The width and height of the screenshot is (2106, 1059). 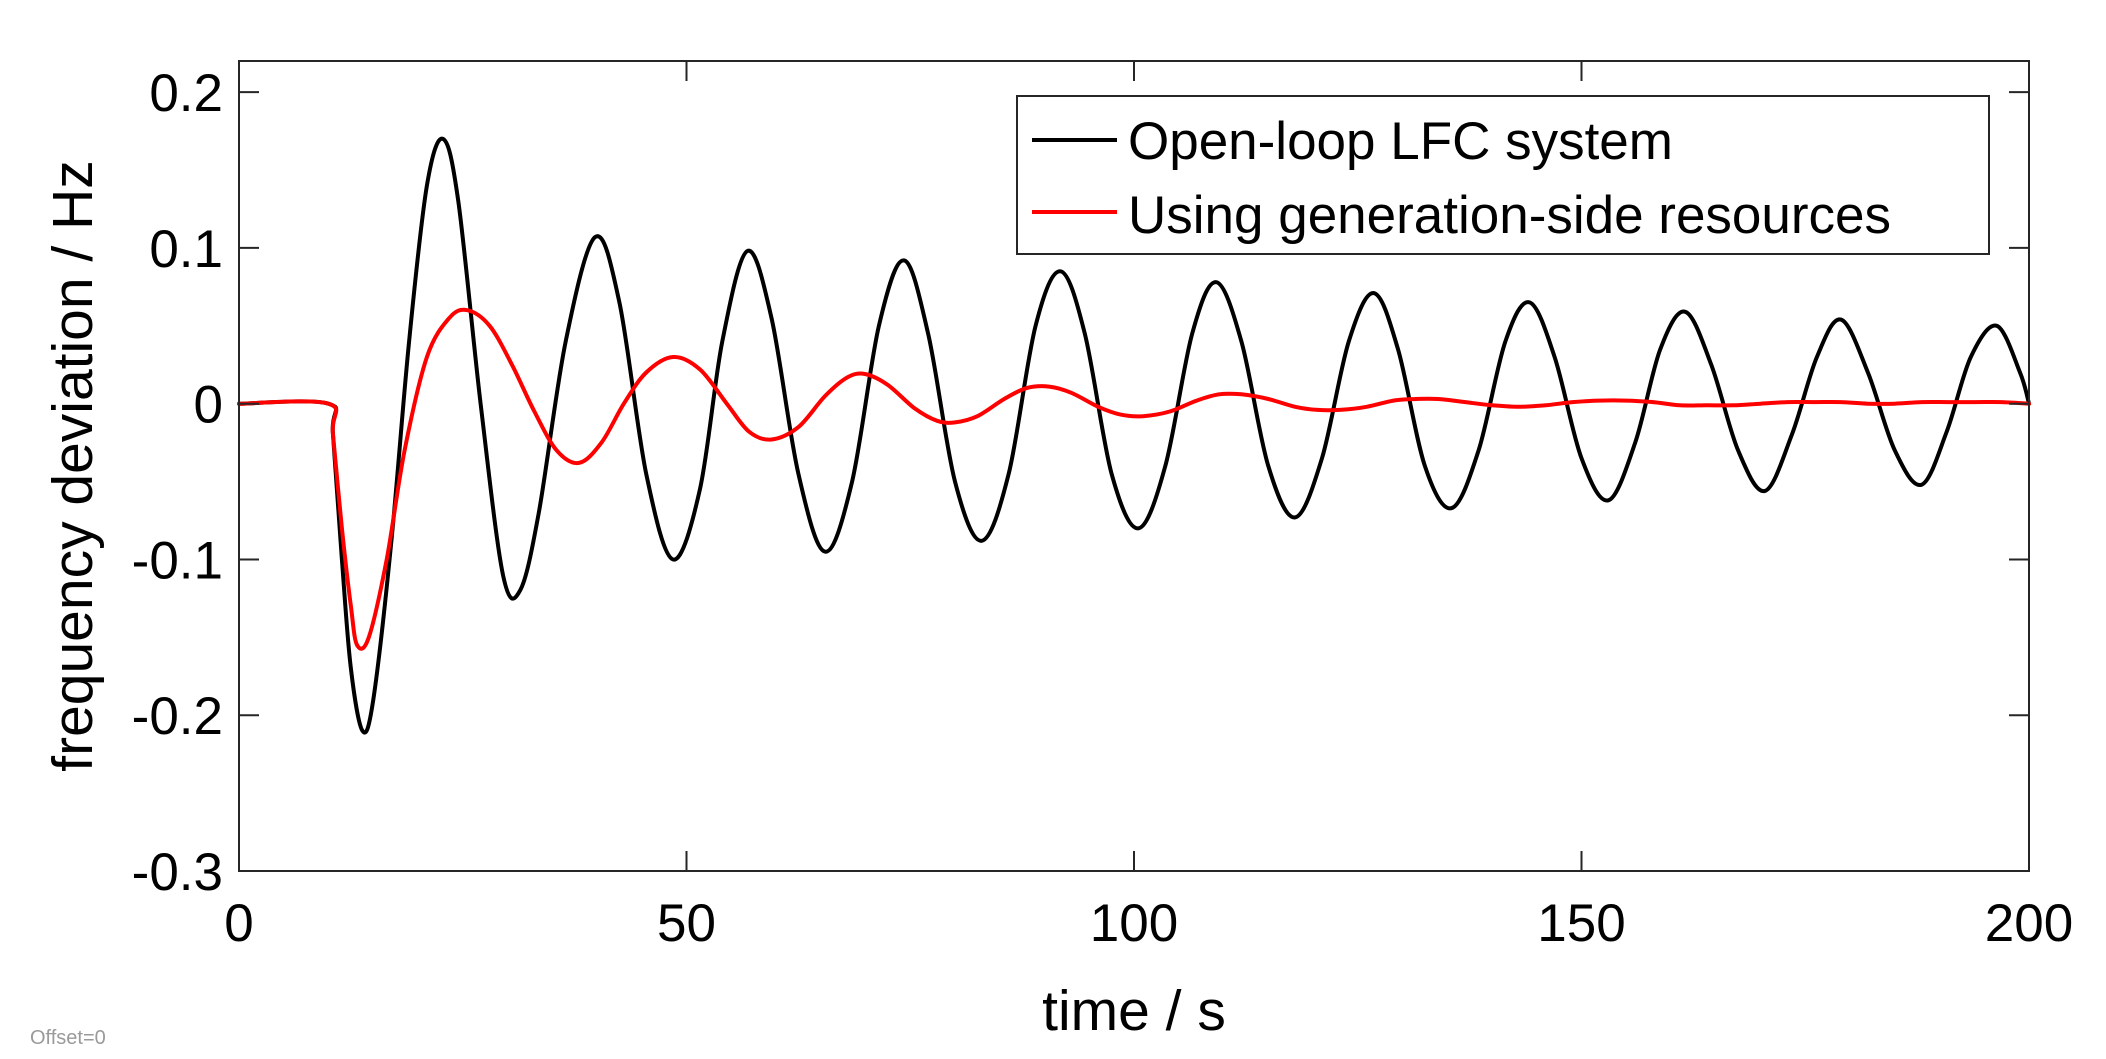 What do you see at coordinates (686, 923) in the screenshot?
I see `x-tick-label: 50` at bounding box center [686, 923].